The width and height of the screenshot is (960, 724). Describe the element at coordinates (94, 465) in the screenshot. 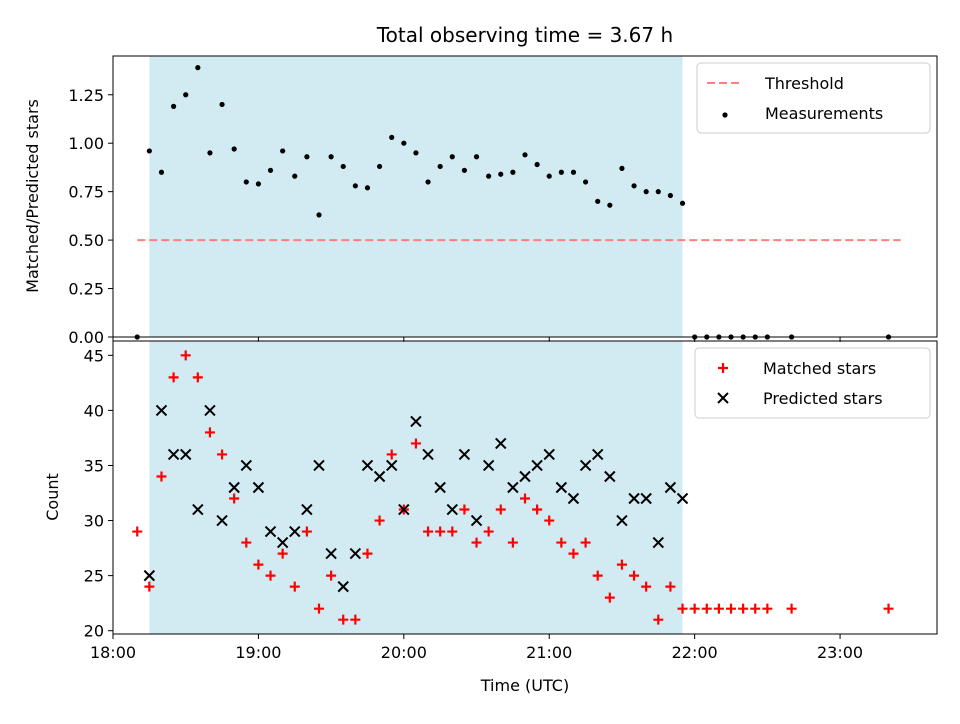

I see `count-y-tick-label: 35` at that location.